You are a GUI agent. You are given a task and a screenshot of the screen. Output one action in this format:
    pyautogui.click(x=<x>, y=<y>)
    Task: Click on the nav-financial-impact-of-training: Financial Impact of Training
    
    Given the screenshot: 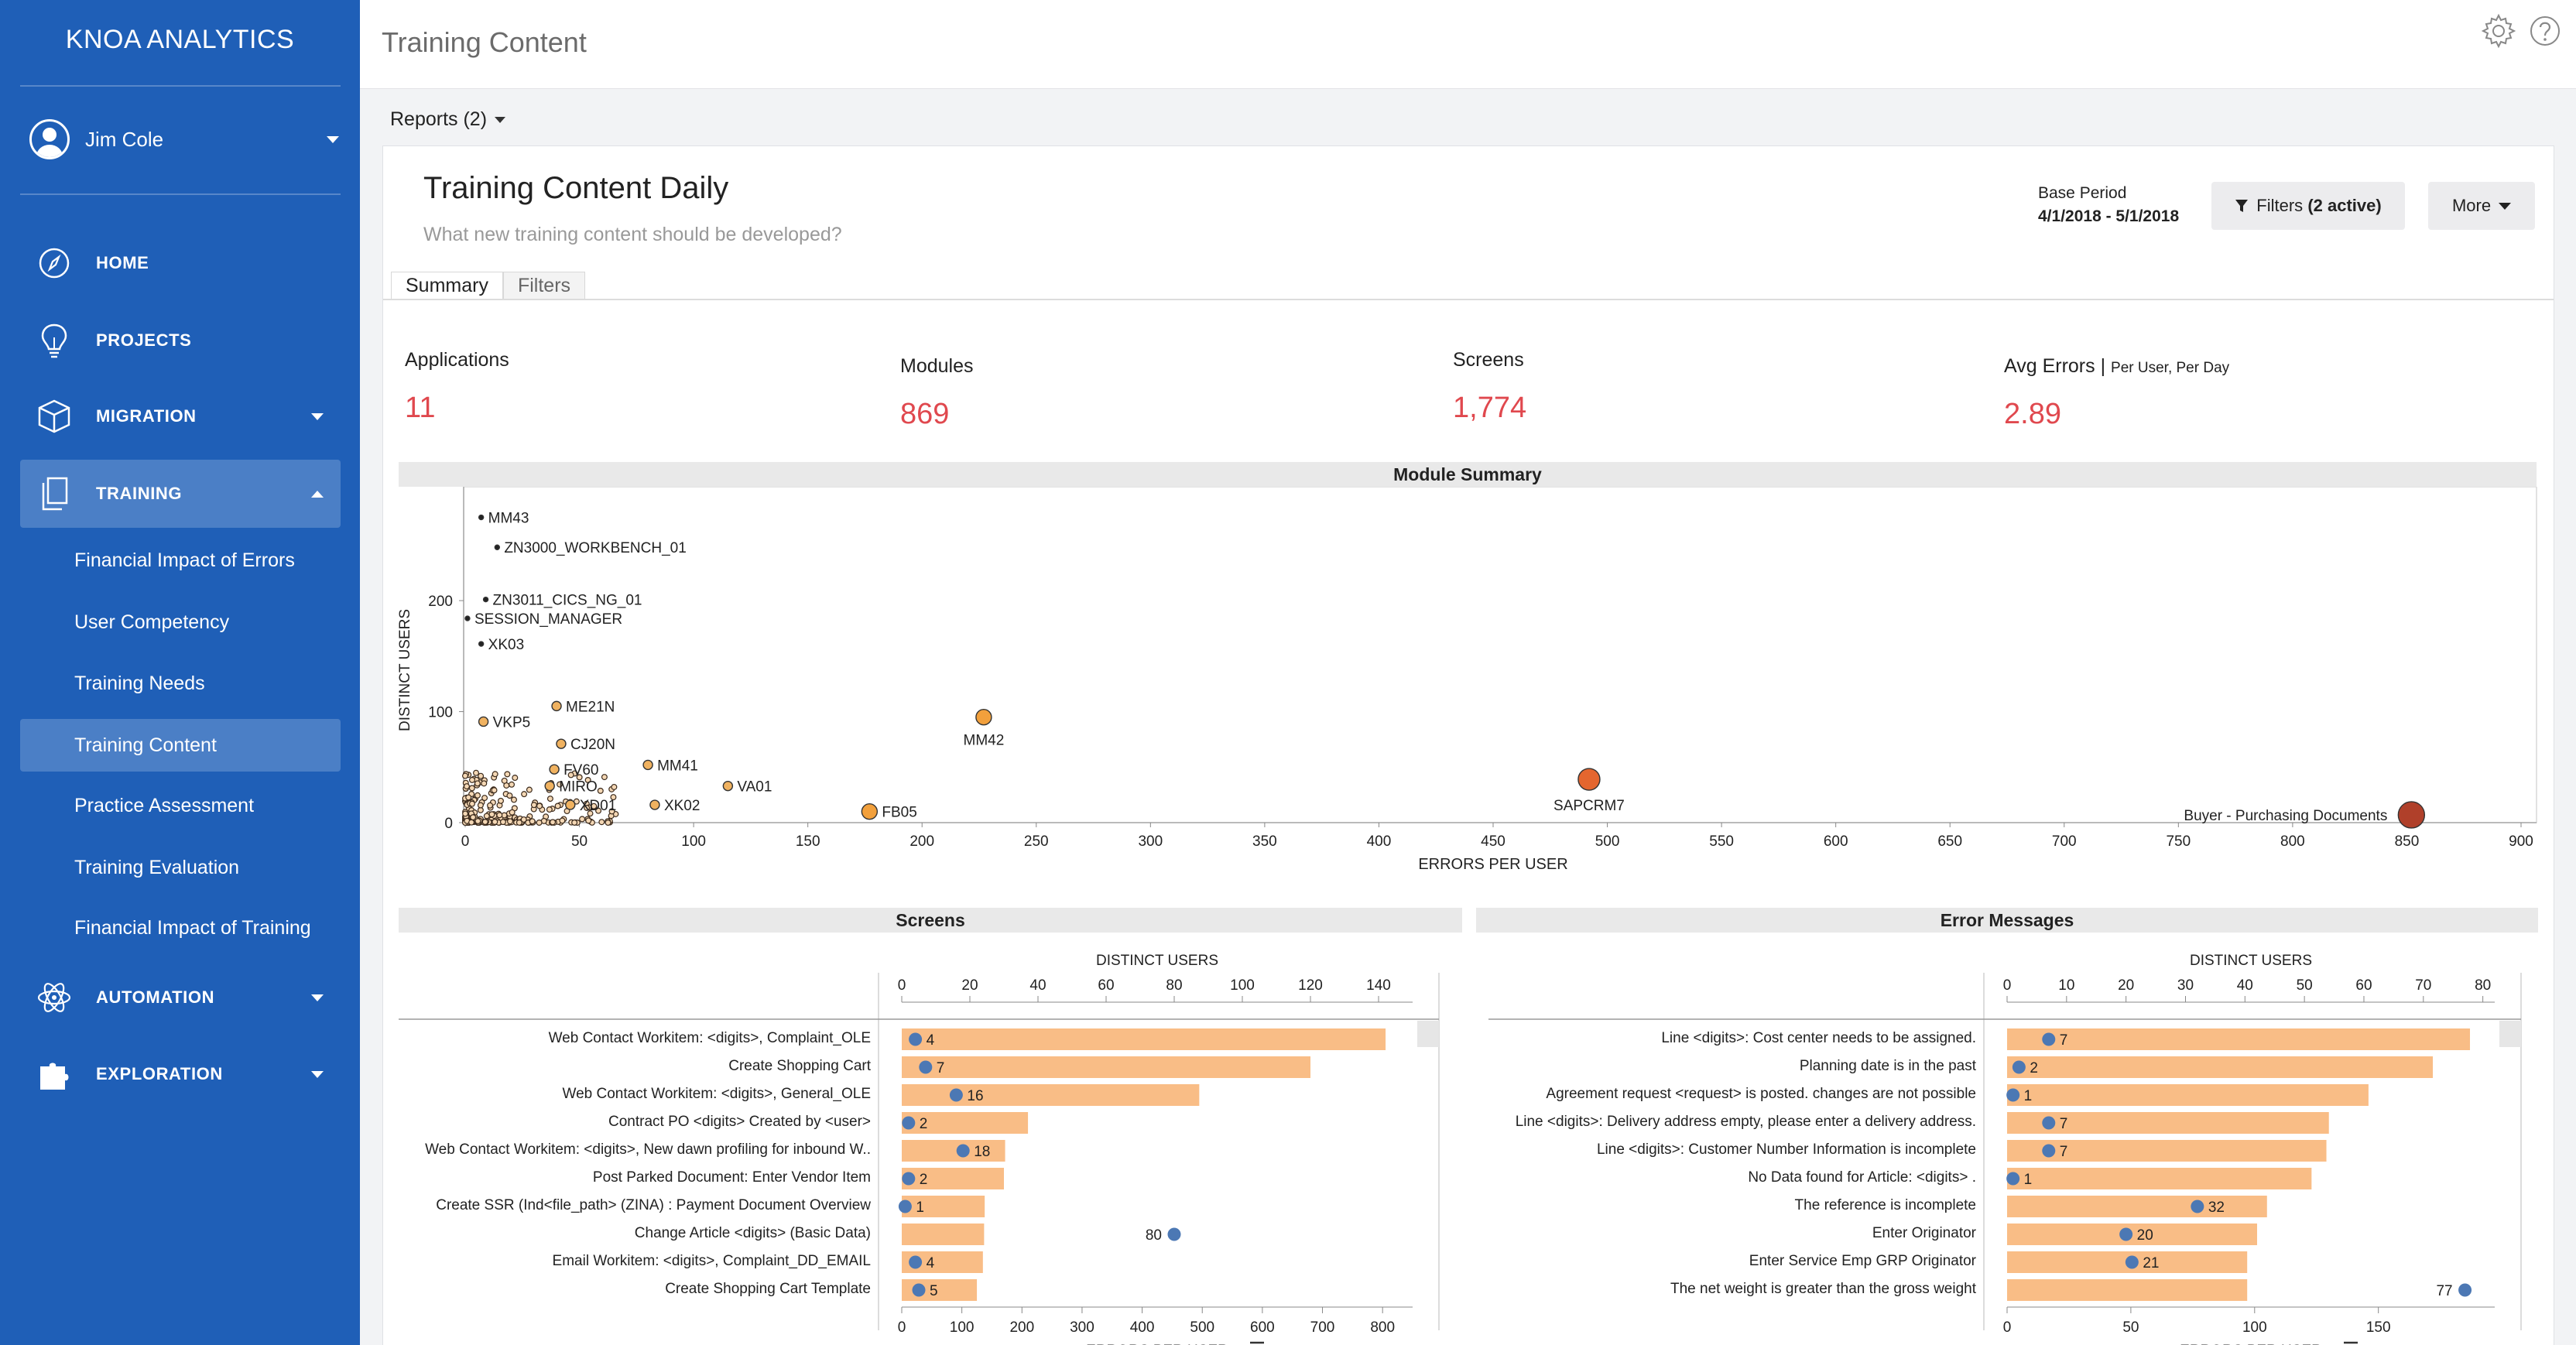 What is the action you would take?
    pyautogui.click(x=192, y=927)
    